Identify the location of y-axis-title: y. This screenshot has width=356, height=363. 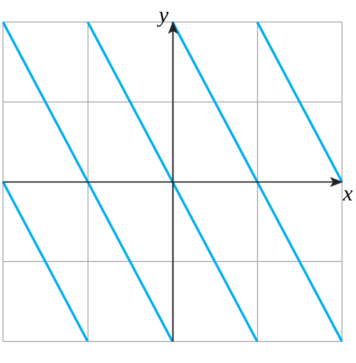
(162, 14).